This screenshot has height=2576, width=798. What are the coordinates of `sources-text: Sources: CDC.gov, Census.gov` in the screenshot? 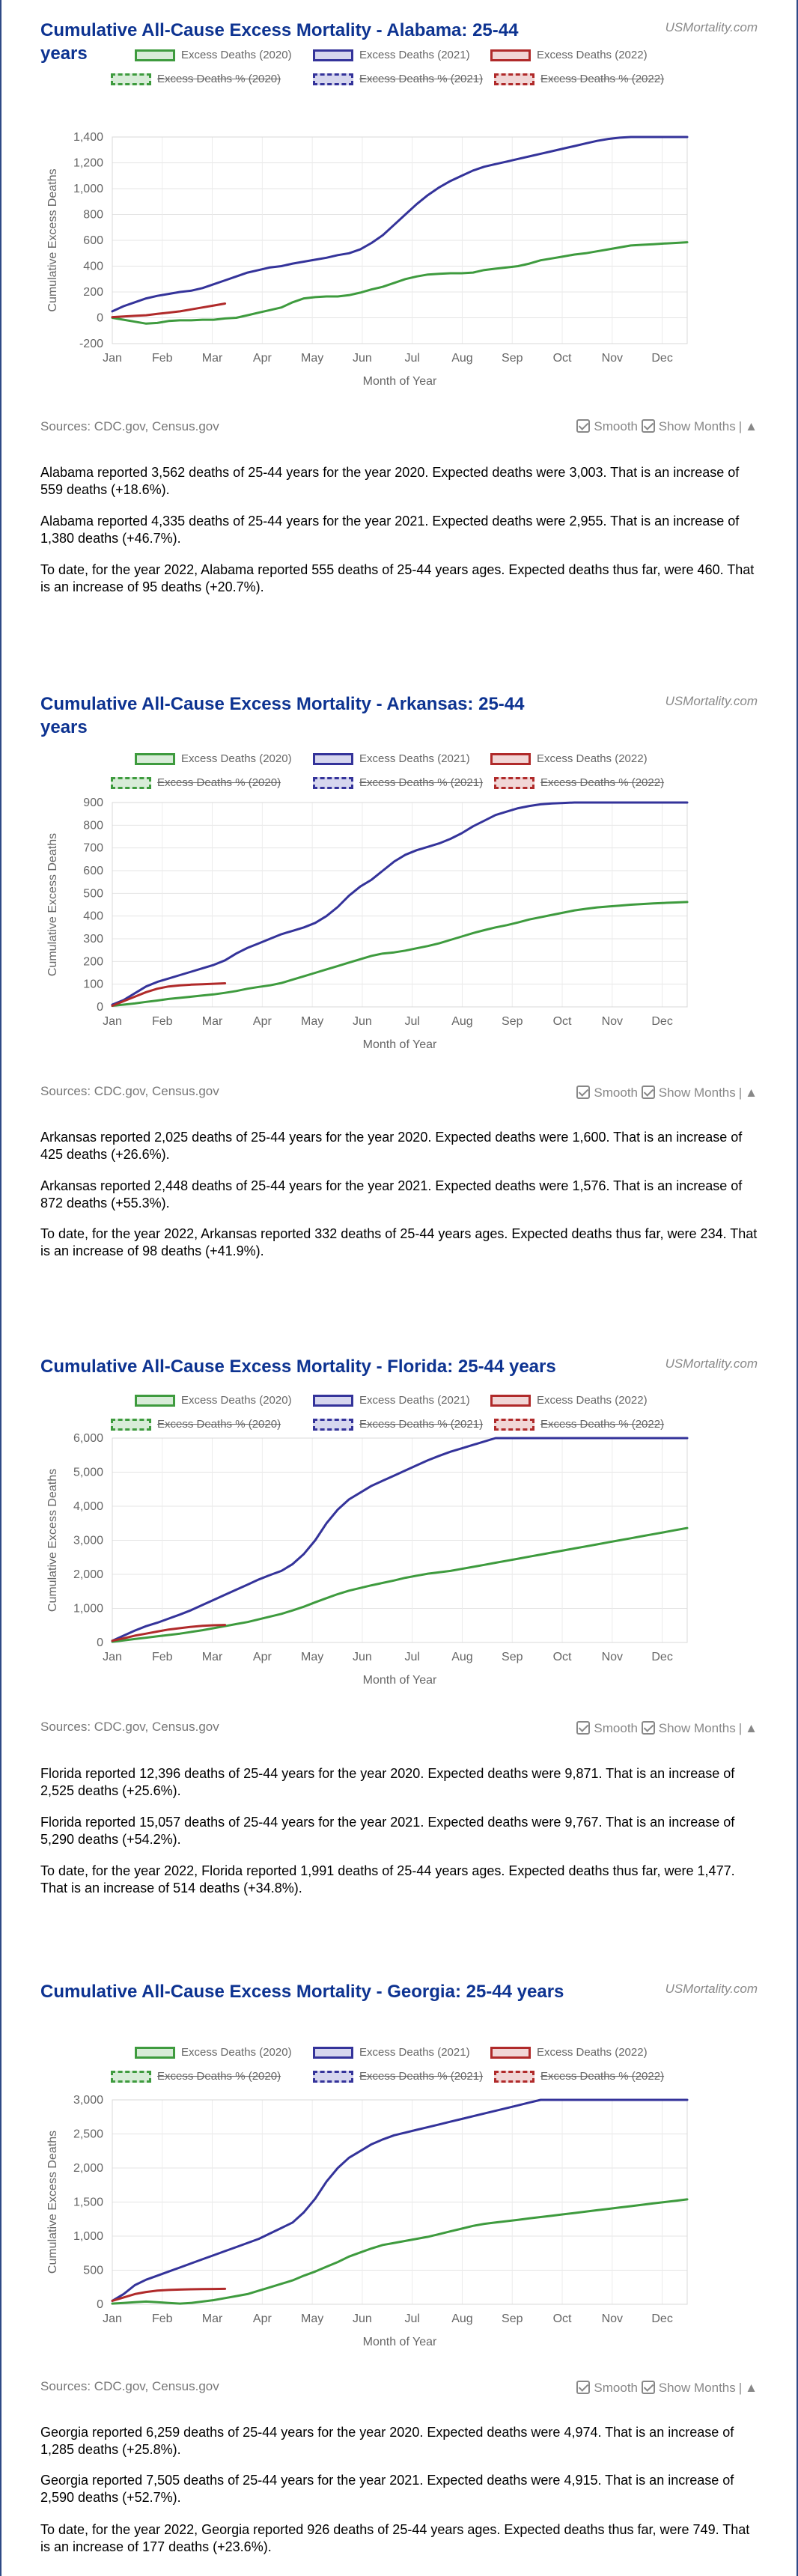 It's located at (129, 426).